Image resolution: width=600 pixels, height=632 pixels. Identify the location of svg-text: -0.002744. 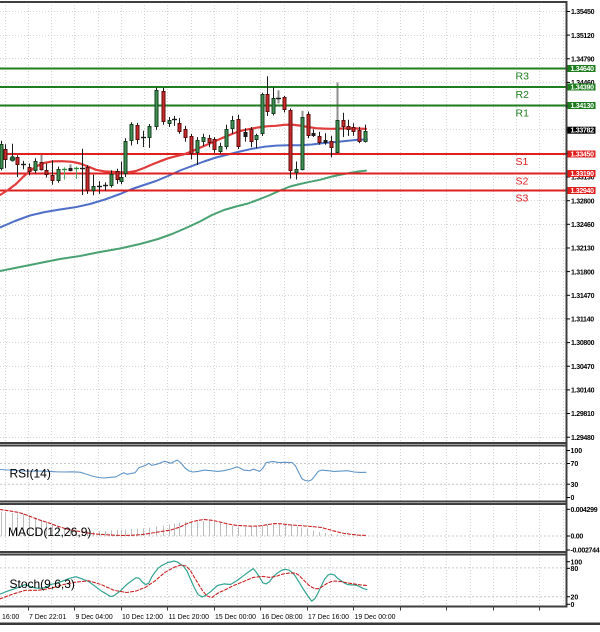
(585, 551).